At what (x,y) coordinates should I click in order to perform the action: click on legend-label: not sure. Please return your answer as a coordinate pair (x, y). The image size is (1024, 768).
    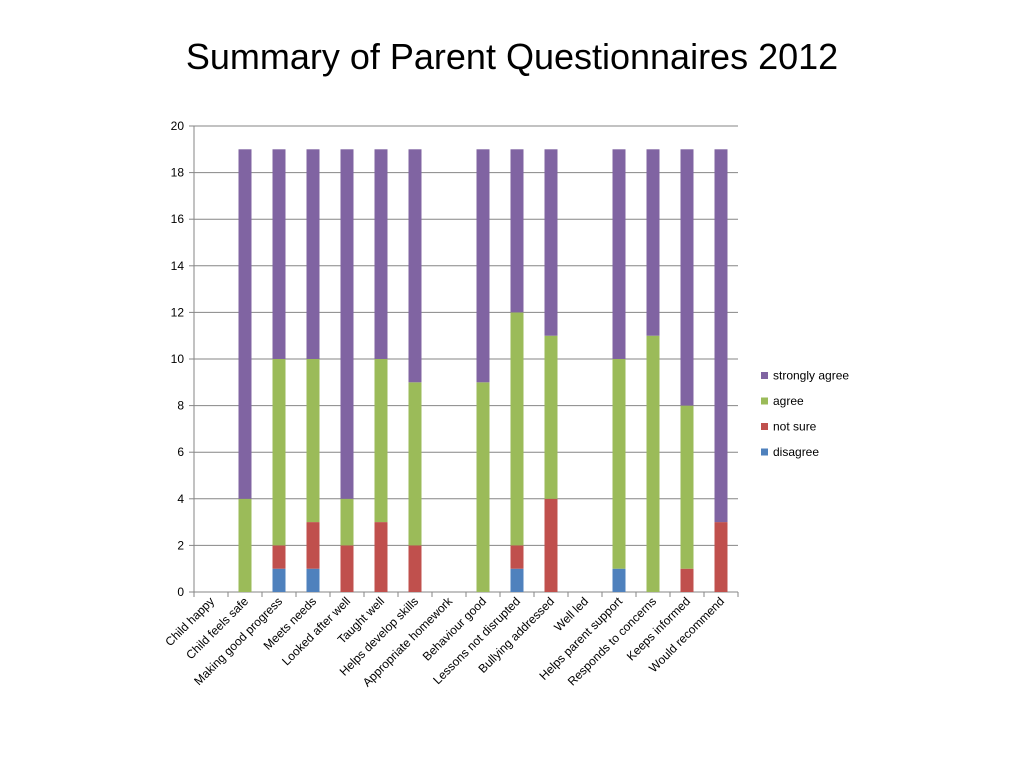
    Looking at the image, I should click on (795, 427).